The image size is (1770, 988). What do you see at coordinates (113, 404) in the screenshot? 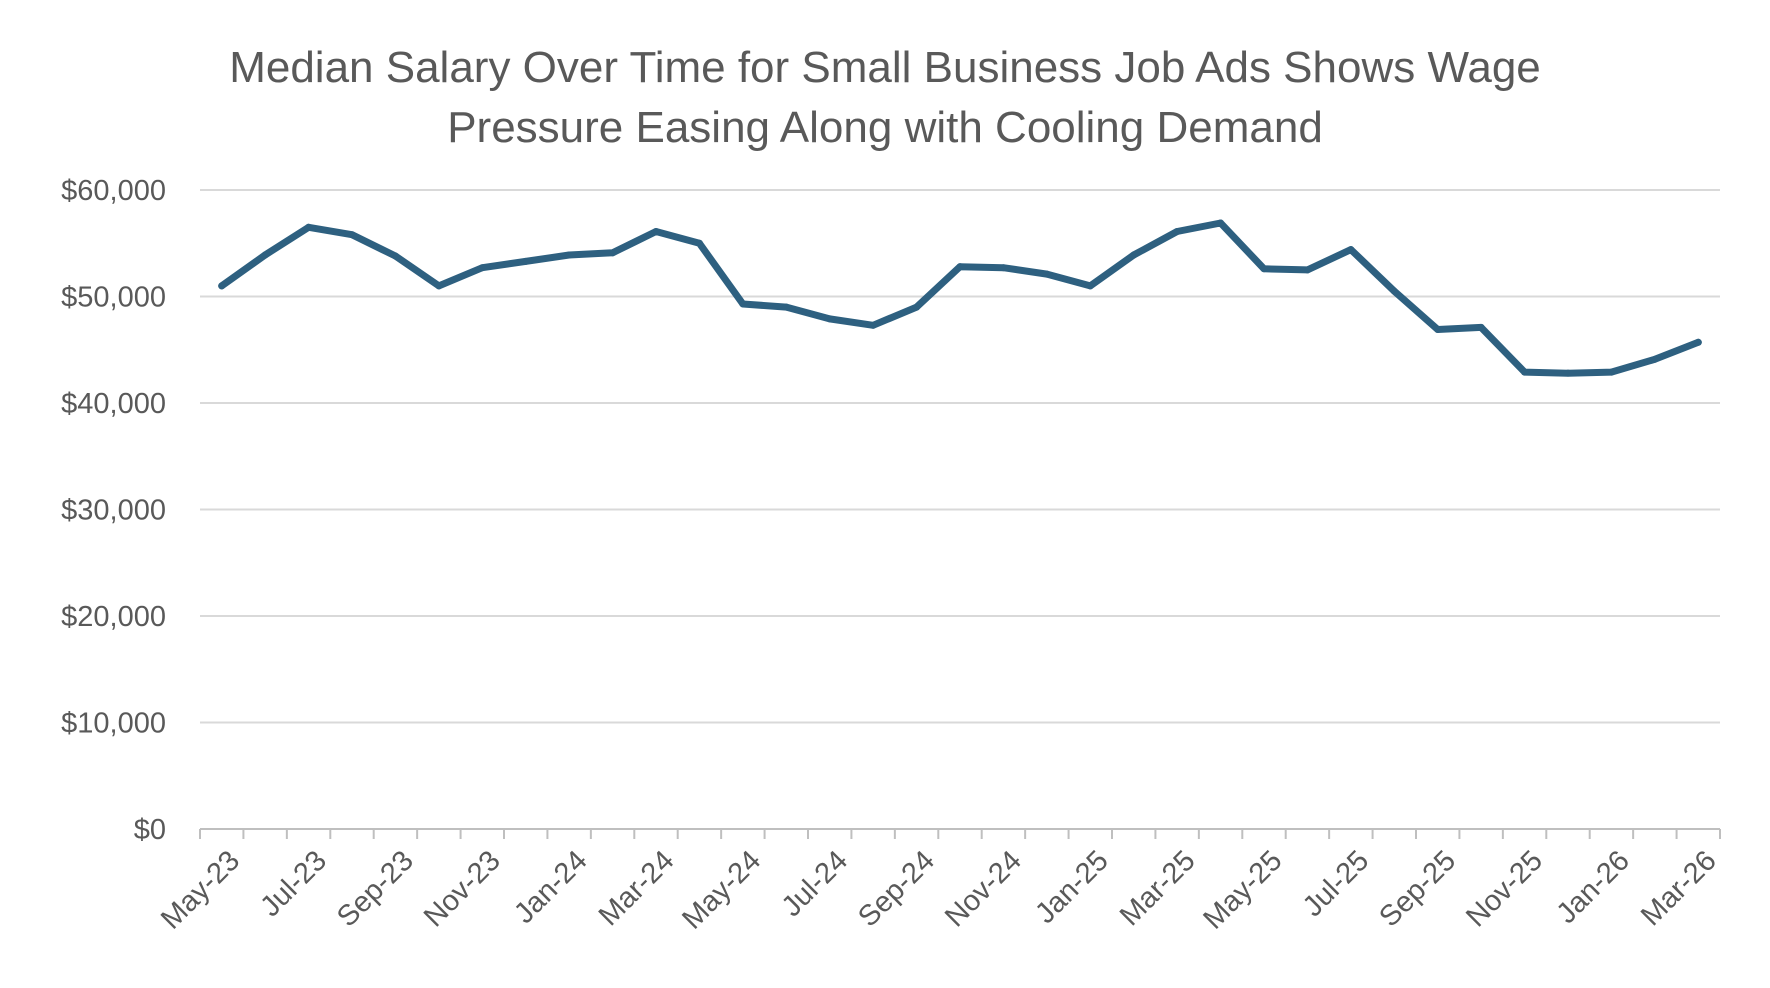
I see `y-tick-label: $40,000` at bounding box center [113, 404].